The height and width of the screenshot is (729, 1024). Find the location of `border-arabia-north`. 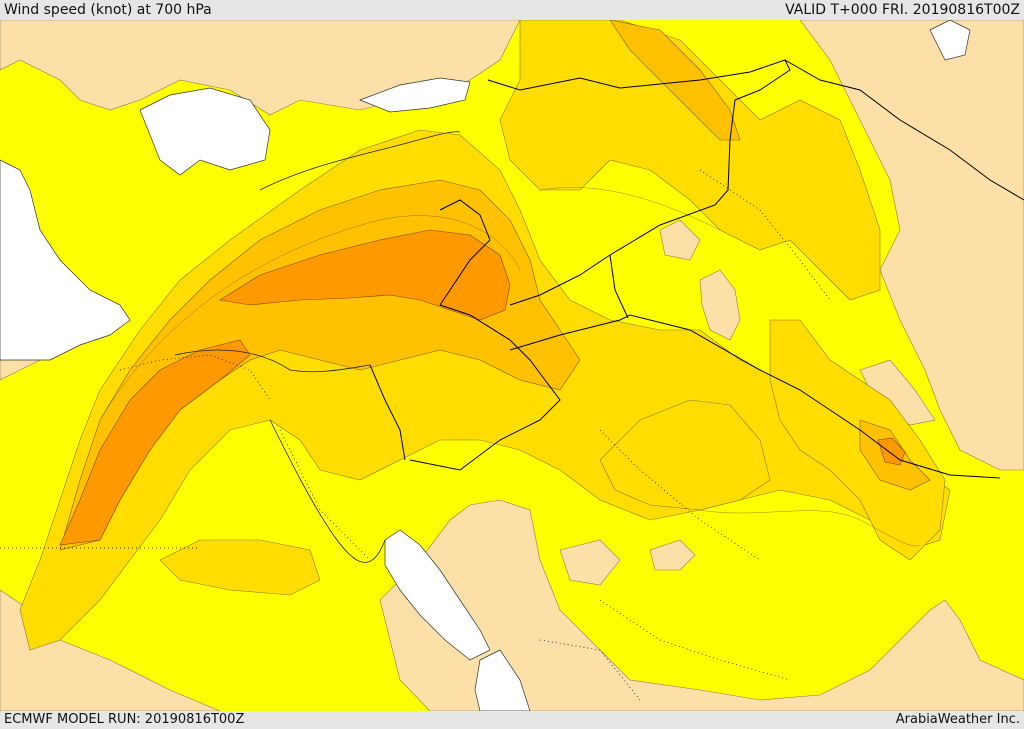

border-arabia-north is located at coordinates (755, 396).